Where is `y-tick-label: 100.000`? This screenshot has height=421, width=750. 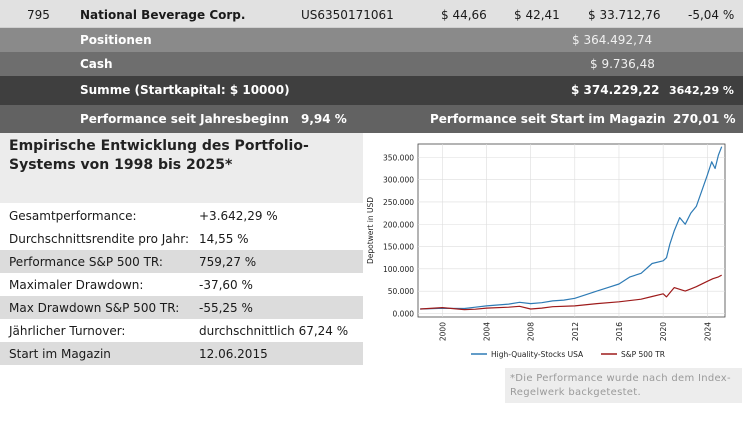 y-tick-label: 100.000 is located at coordinates (398, 269).